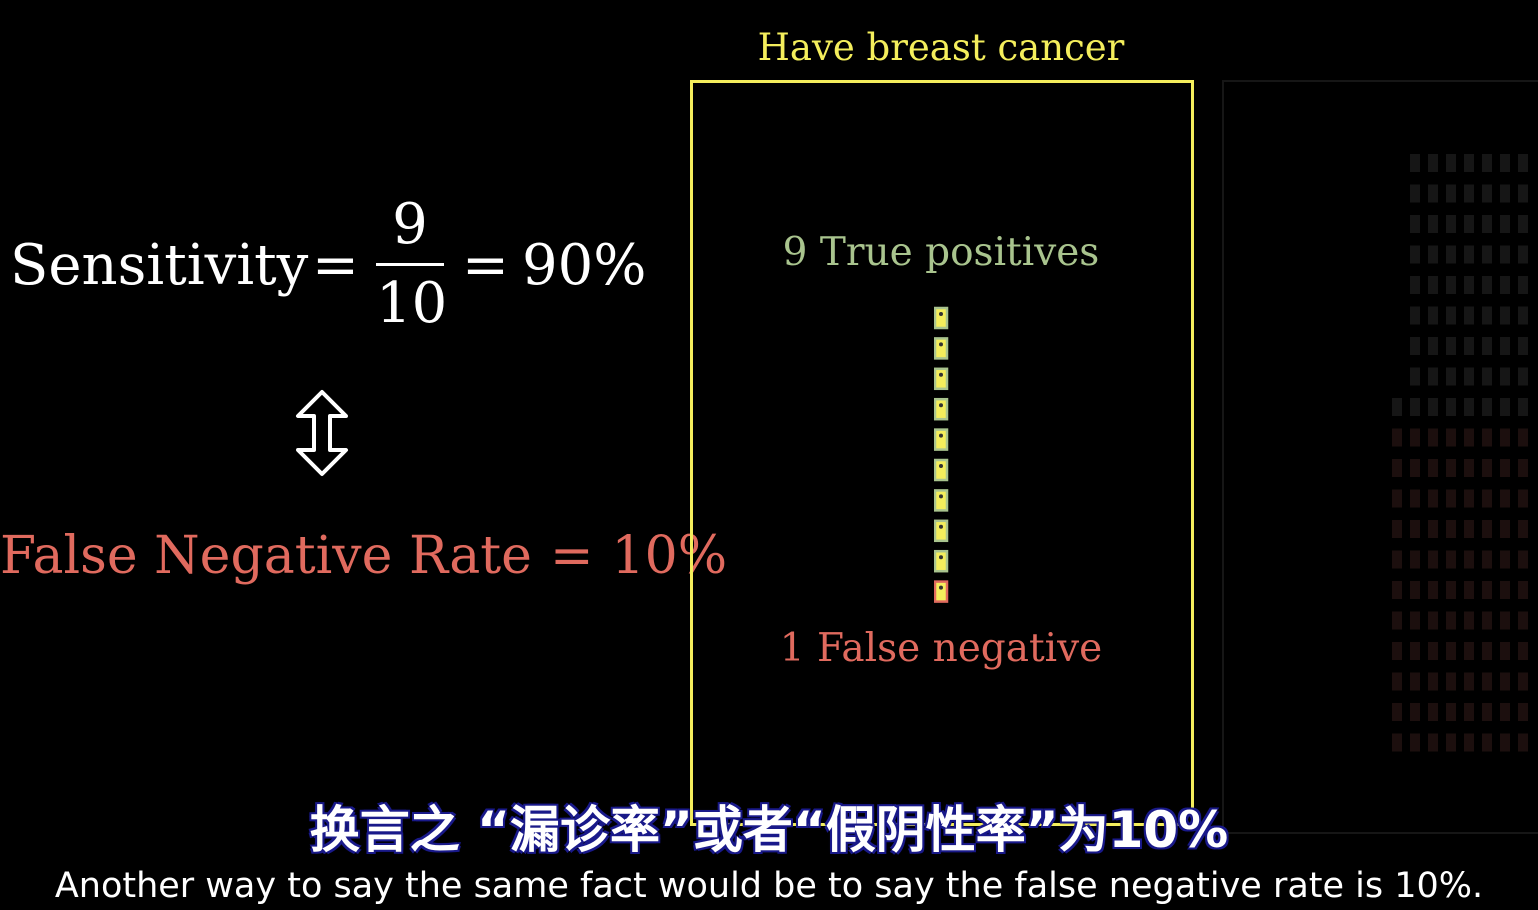 This screenshot has height=910, width=1538. I want to click on sensitivity-word: Sensitivity, so click(159, 265).